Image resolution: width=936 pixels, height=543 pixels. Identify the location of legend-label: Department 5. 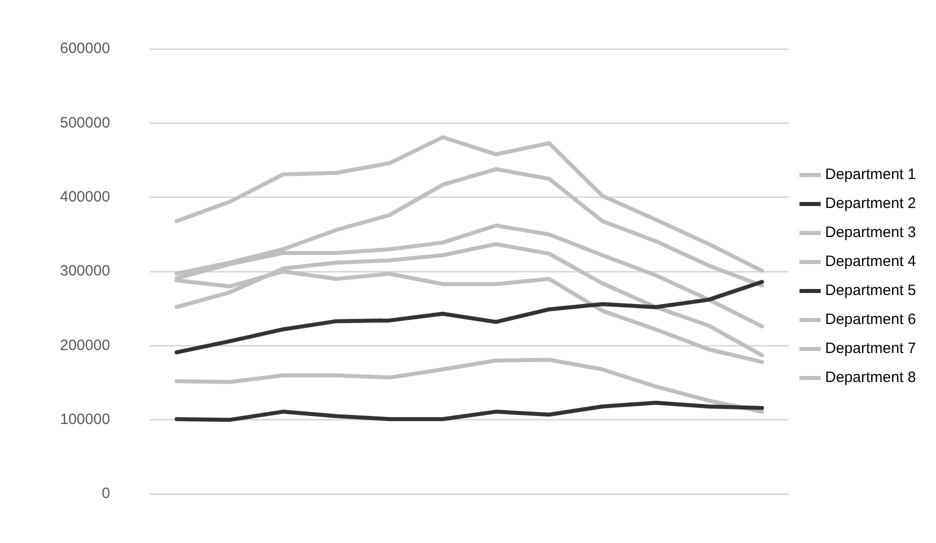
(870, 291).